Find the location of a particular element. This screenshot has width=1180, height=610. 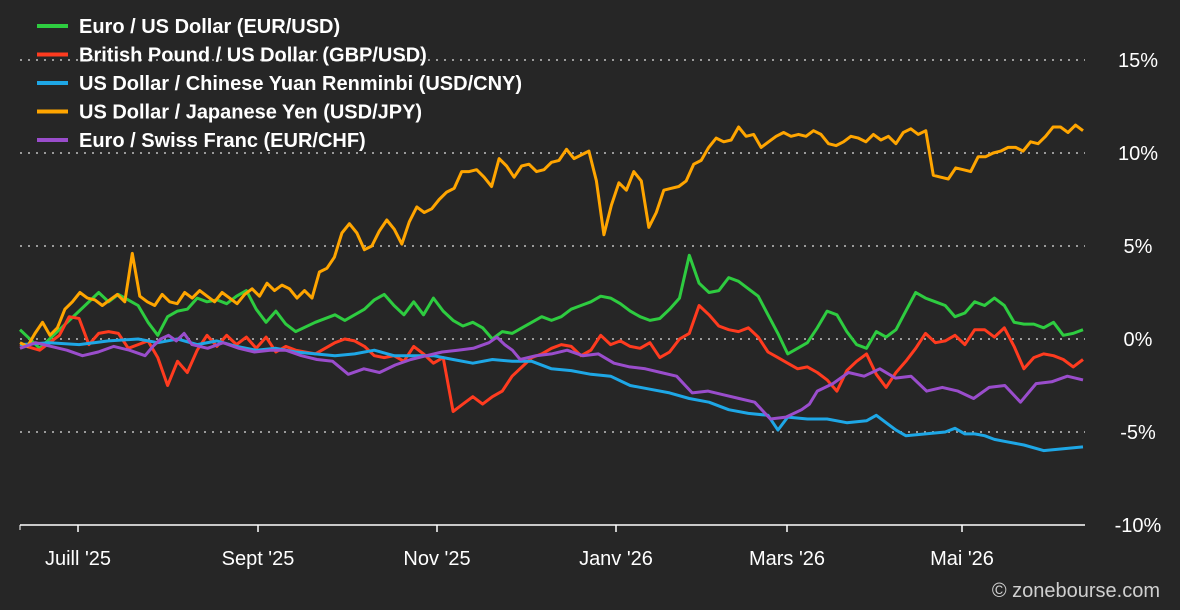

x-tick-label: Mars '26 is located at coordinates (787, 559).